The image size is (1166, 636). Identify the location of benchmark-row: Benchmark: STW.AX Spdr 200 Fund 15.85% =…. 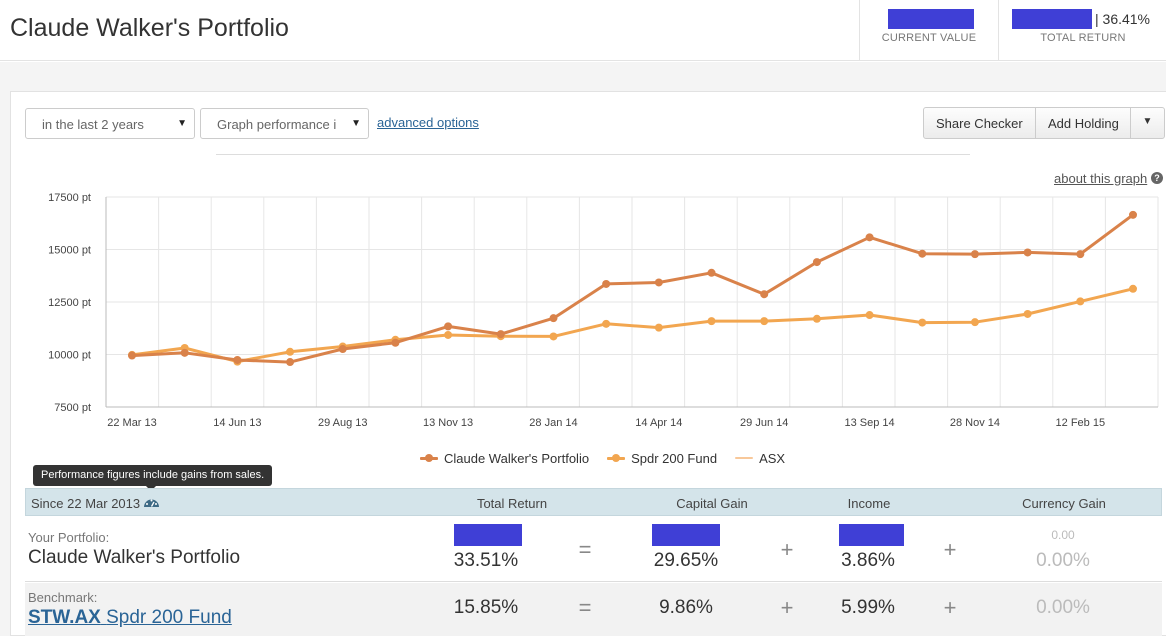
(593, 609).